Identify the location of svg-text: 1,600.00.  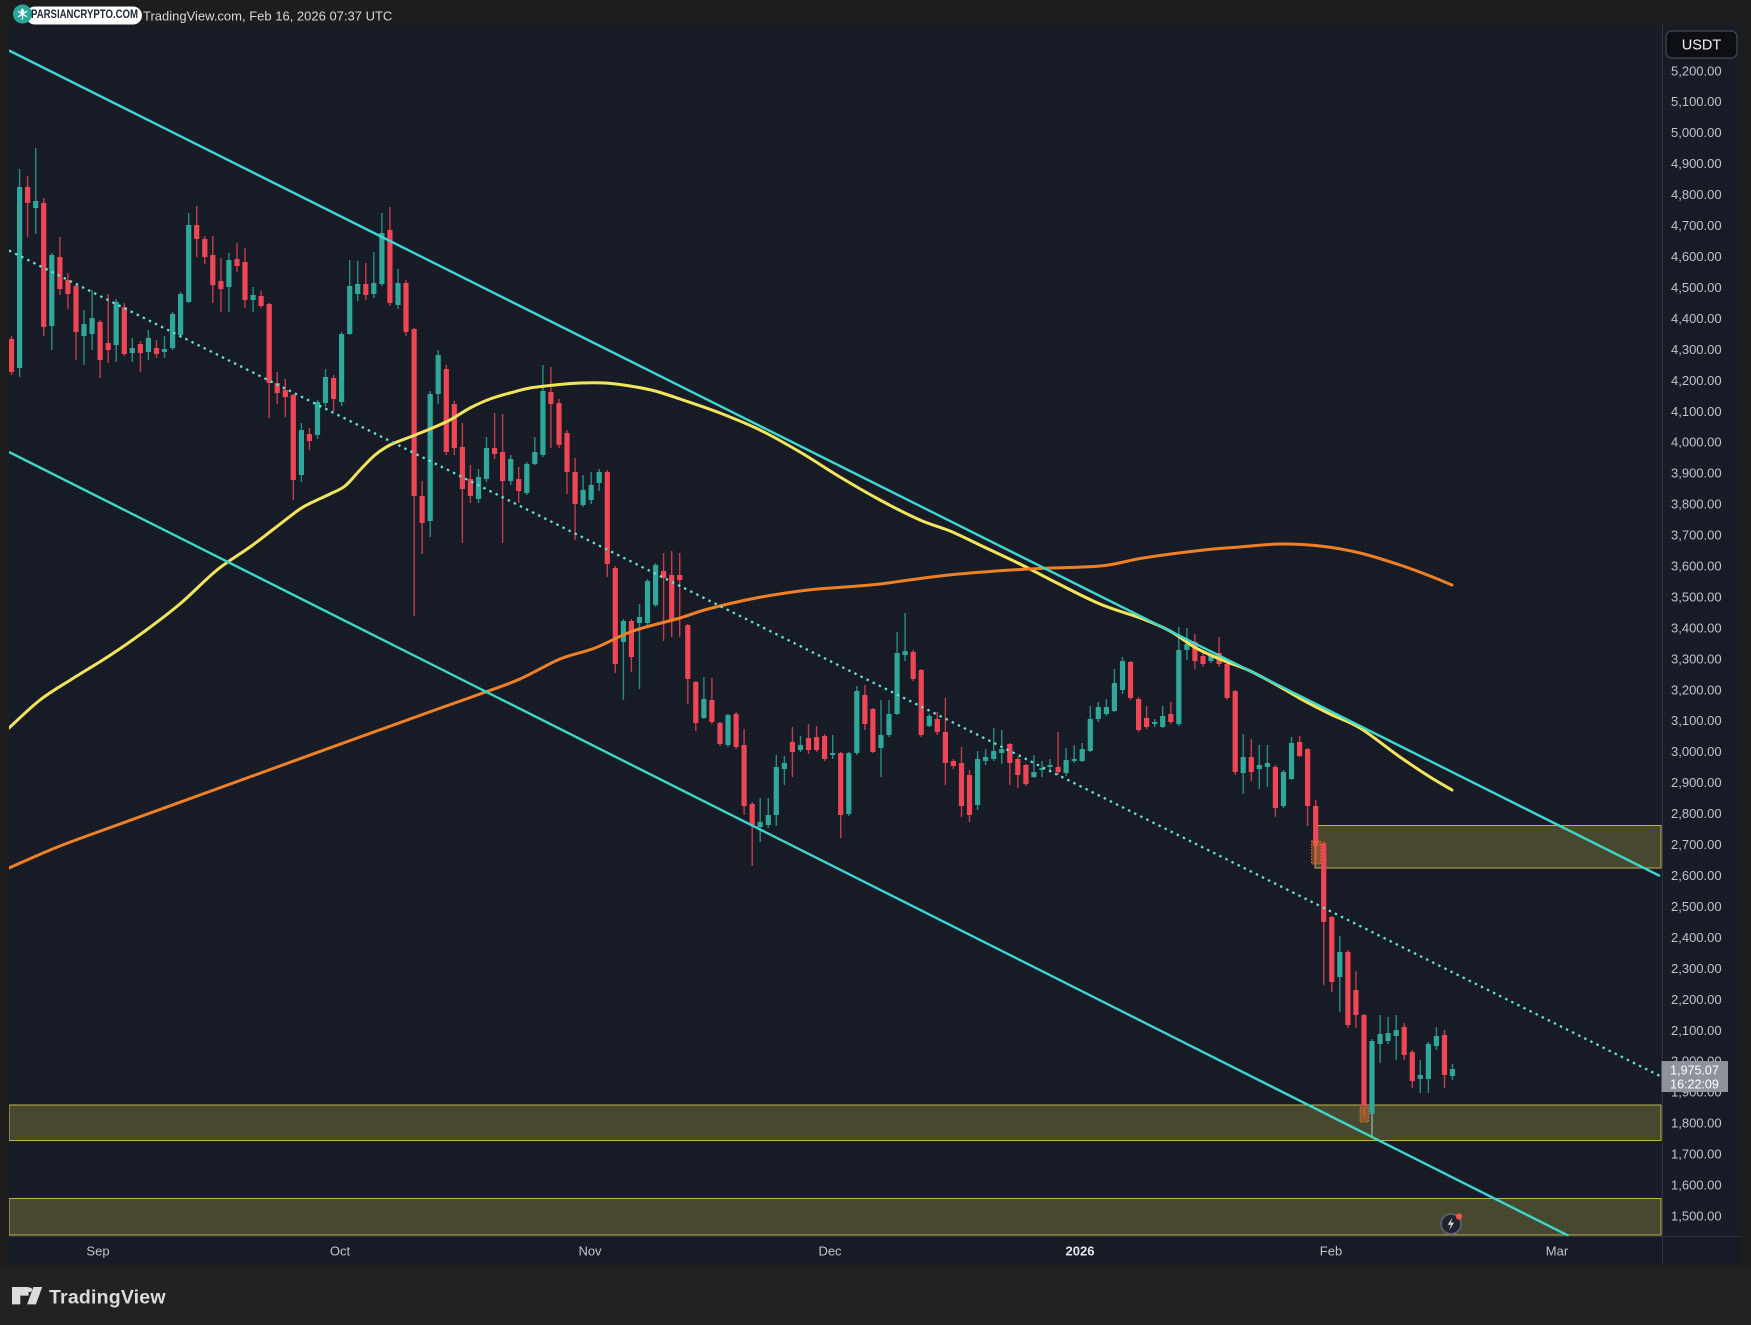
(1696, 1185).